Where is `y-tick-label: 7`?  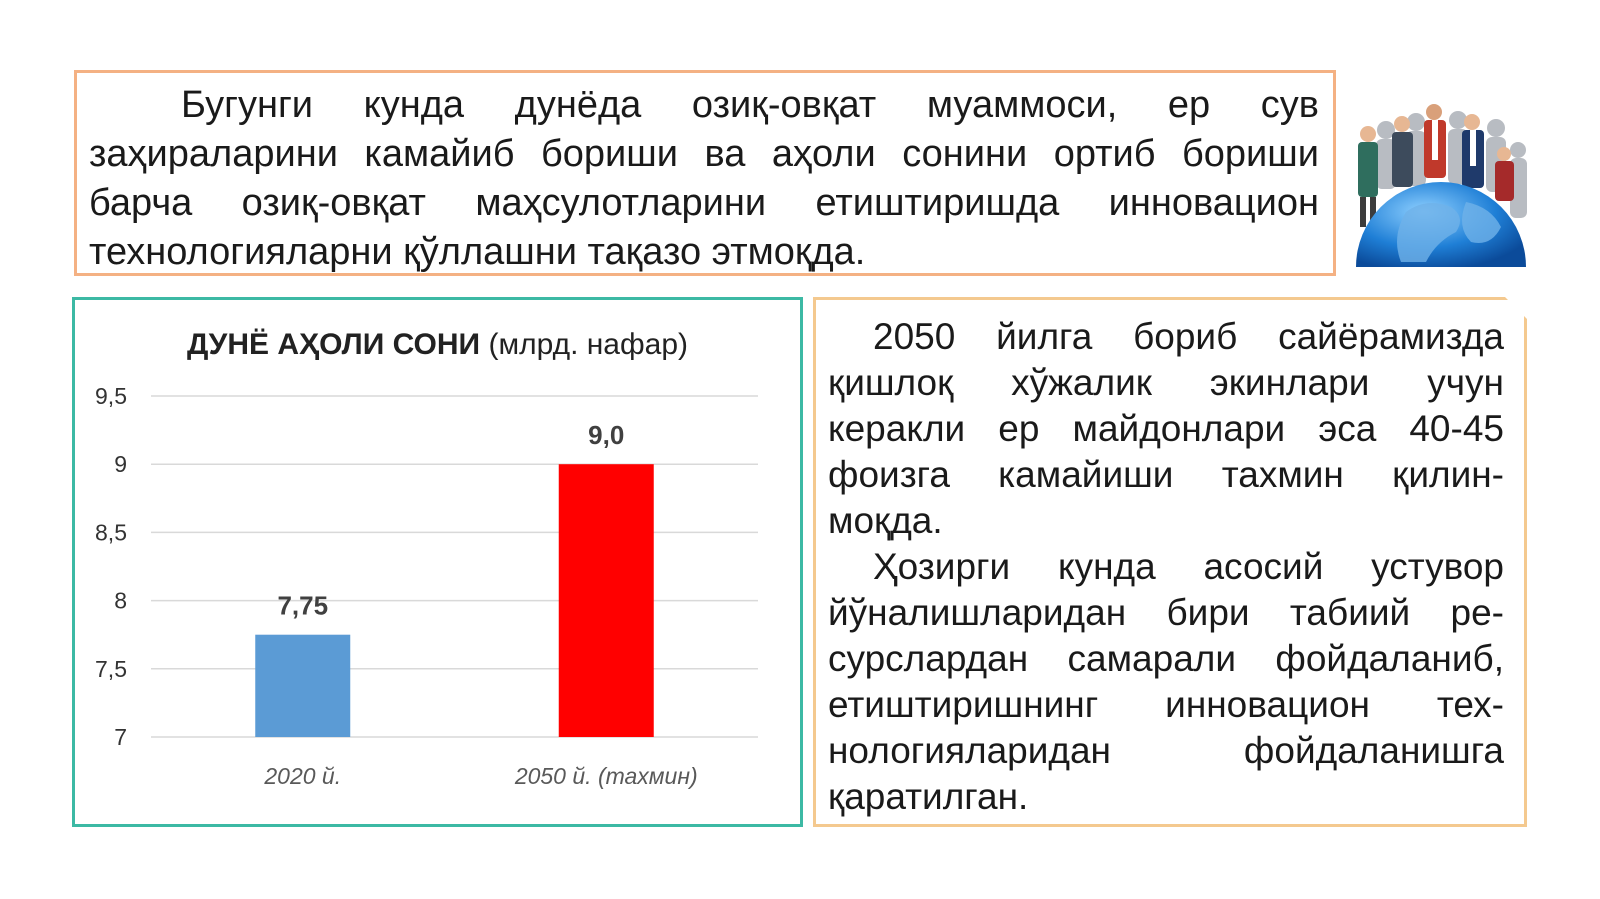
y-tick-label: 7 is located at coordinates (120, 737).